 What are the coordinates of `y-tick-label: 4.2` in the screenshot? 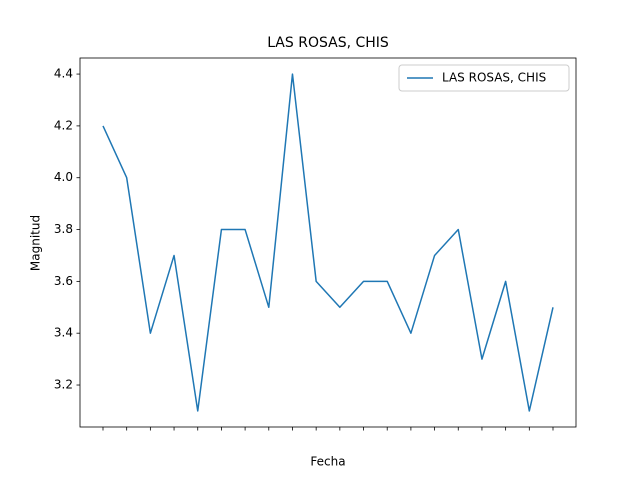 It's located at (63, 125).